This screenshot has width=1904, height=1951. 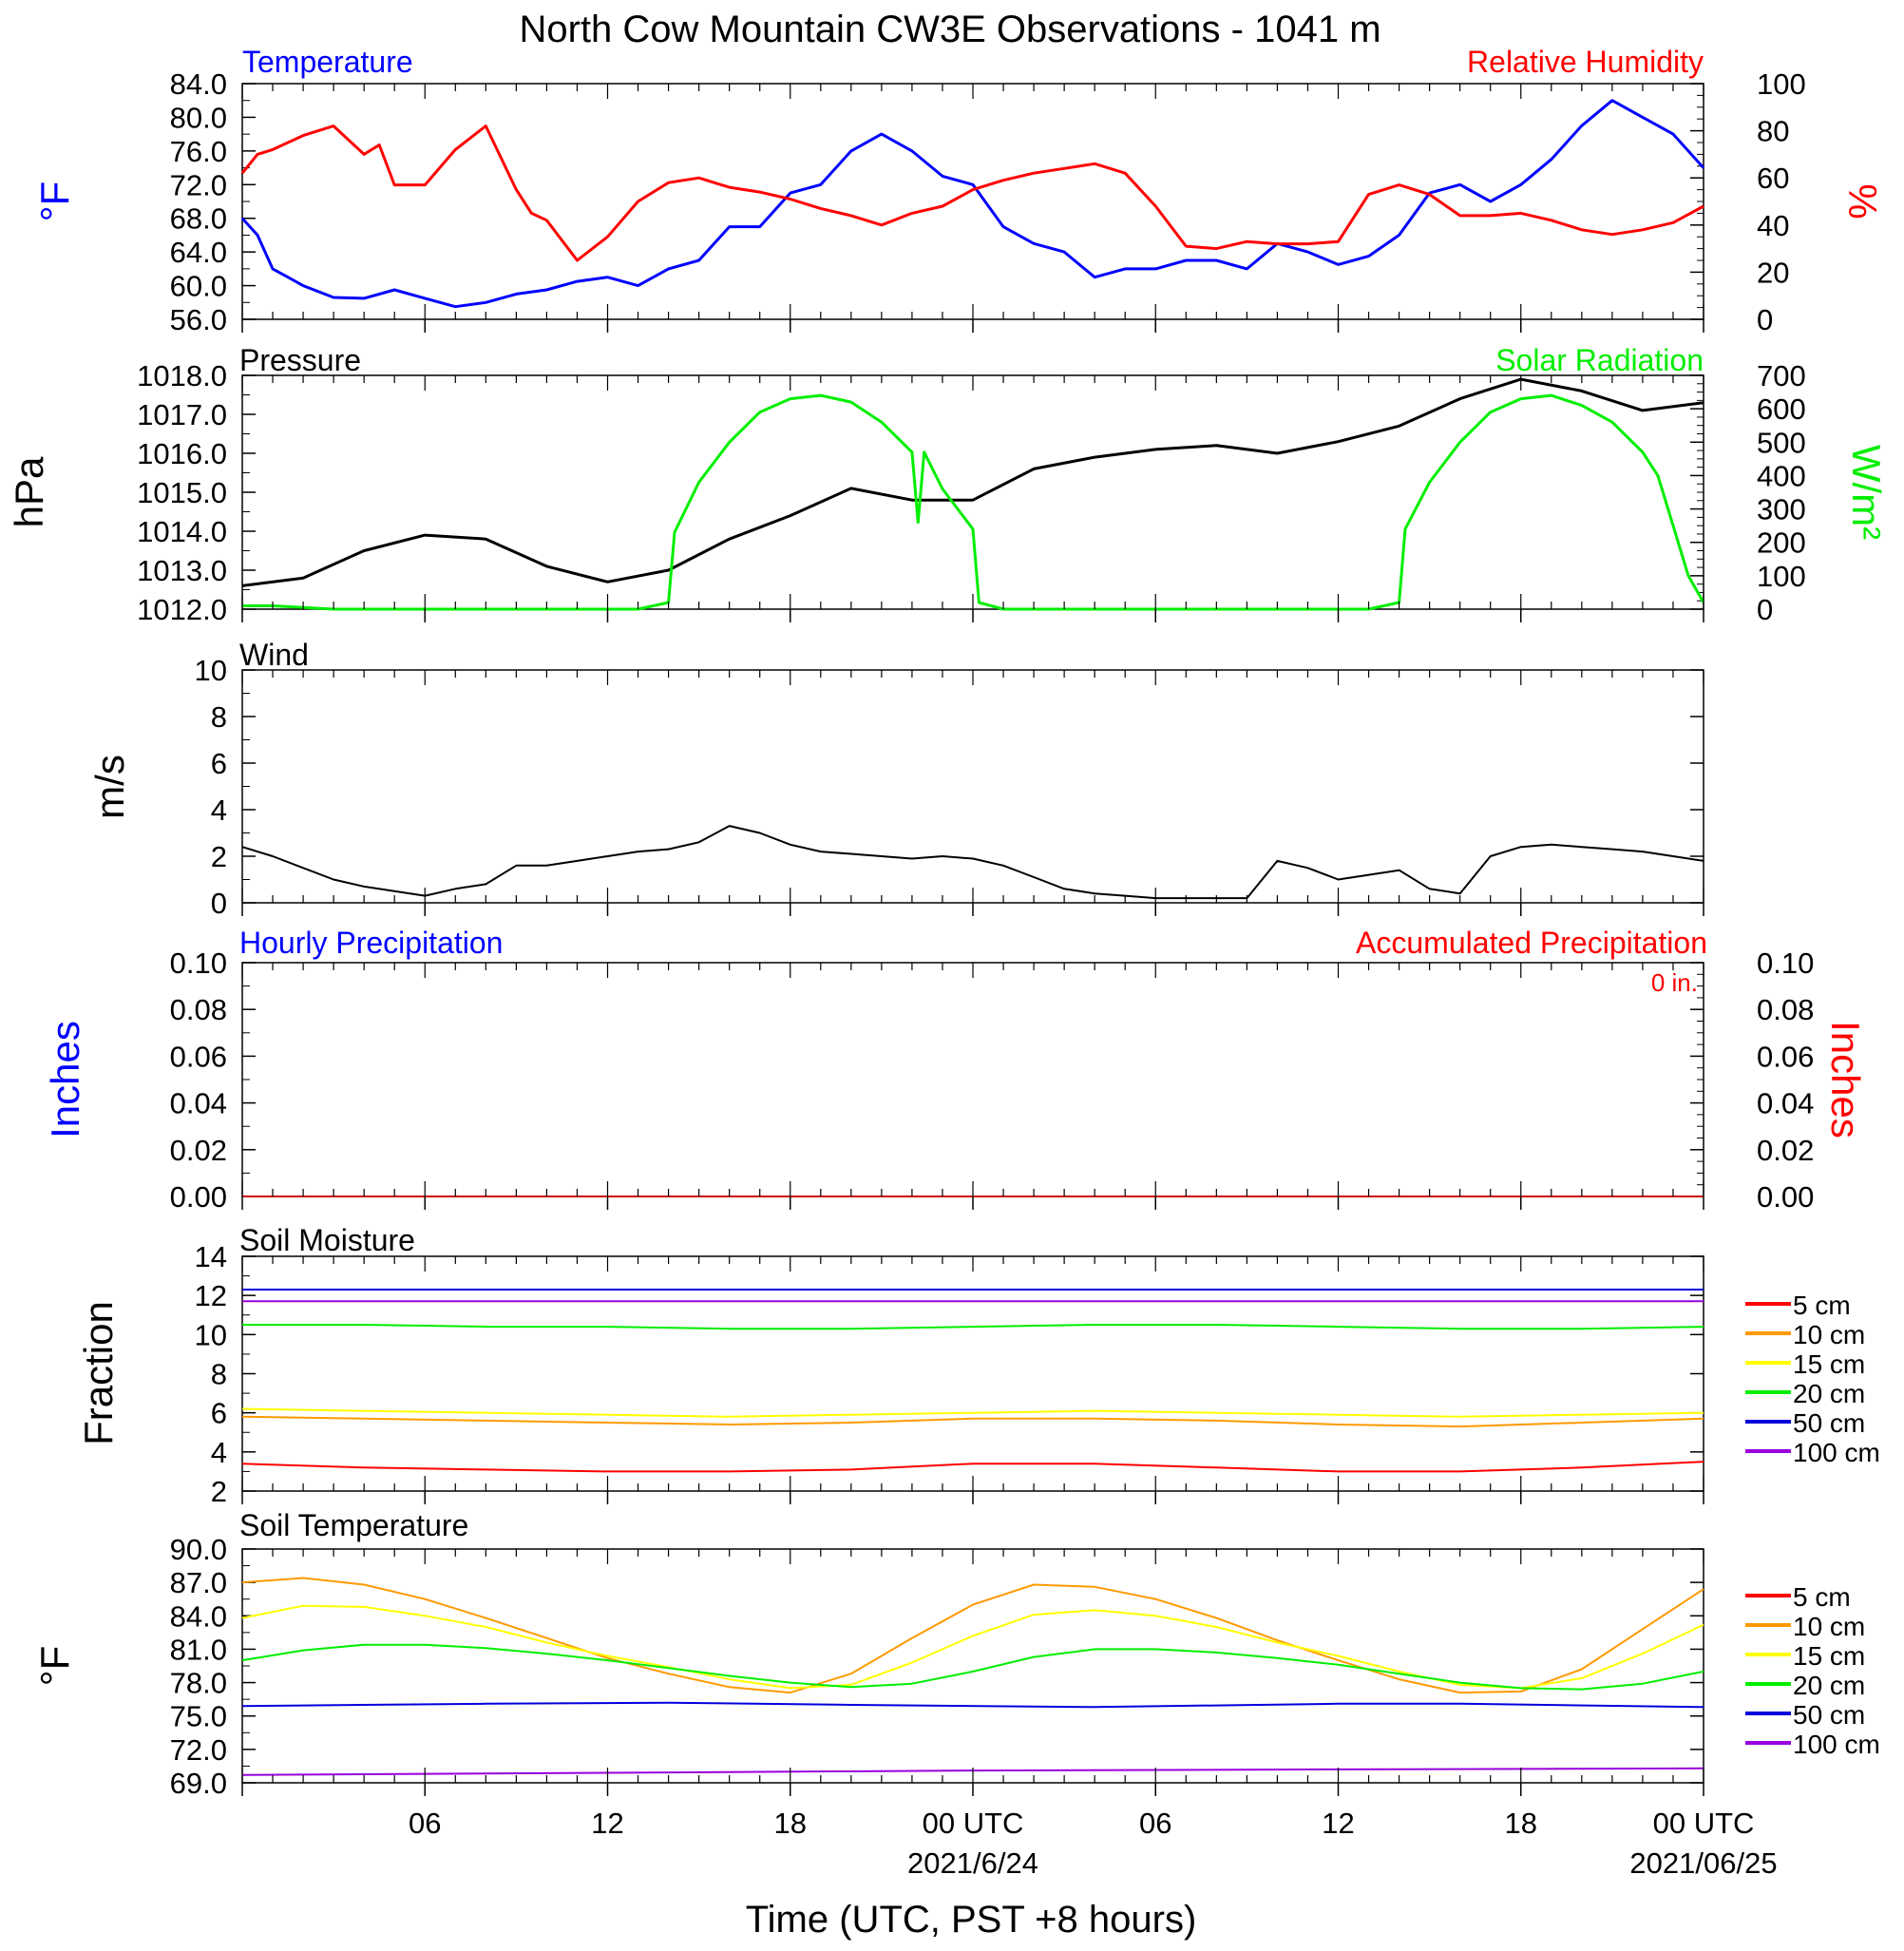 What do you see at coordinates (98, 1373) in the screenshot?
I see `soil-moisture-unit: Fraction` at bounding box center [98, 1373].